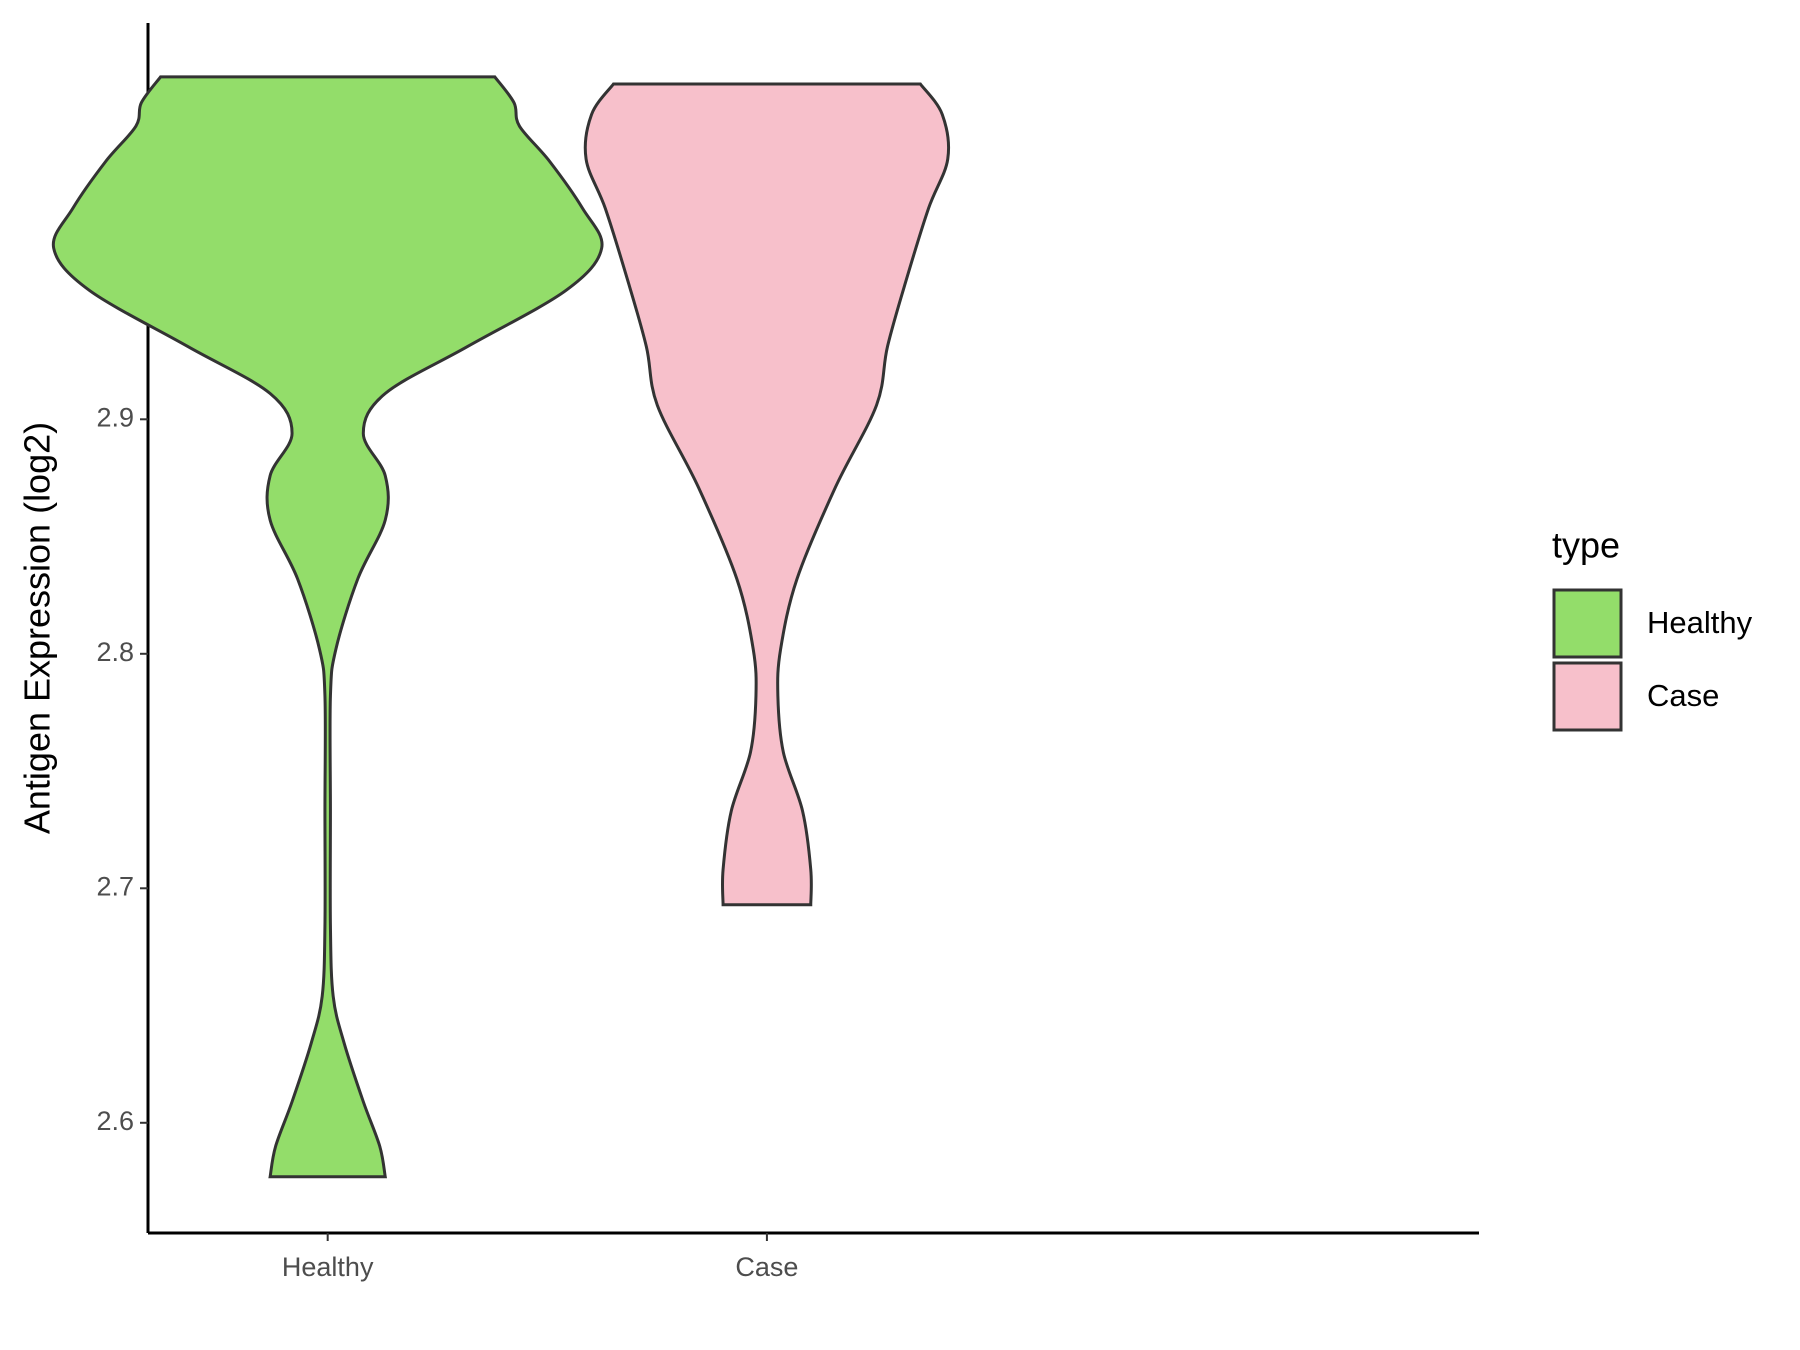 This screenshot has height=1350, width=1800. What do you see at coordinates (1700, 622) in the screenshot?
I see `legend-label: Healthy` at bounding box center [1700, 622].